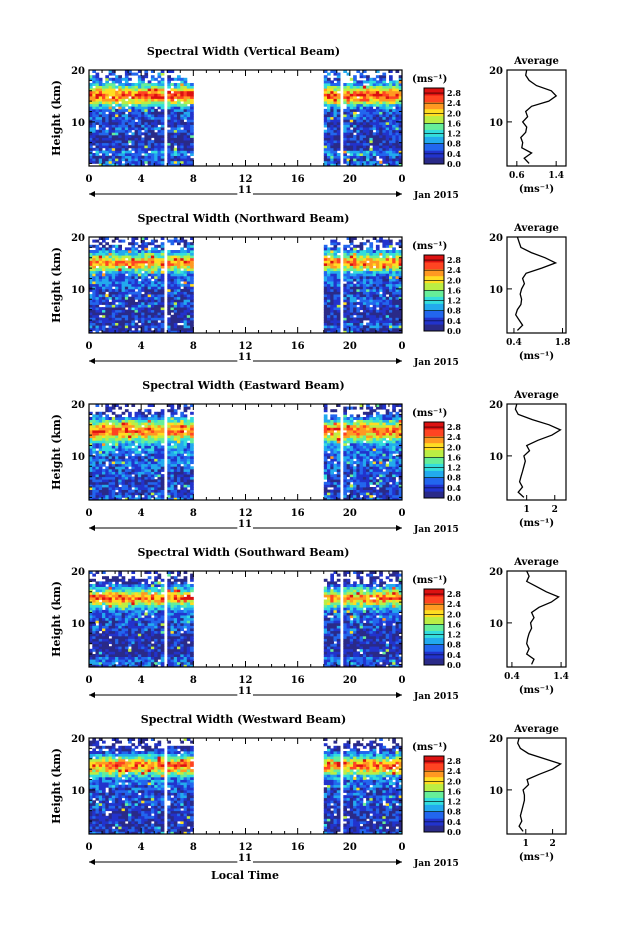 This screenshot has height=929, width=623. What do you see at coordinates (402, 346) in the screenshot?
I see `x-tick-label: 0` at bounding box center [402, 346].